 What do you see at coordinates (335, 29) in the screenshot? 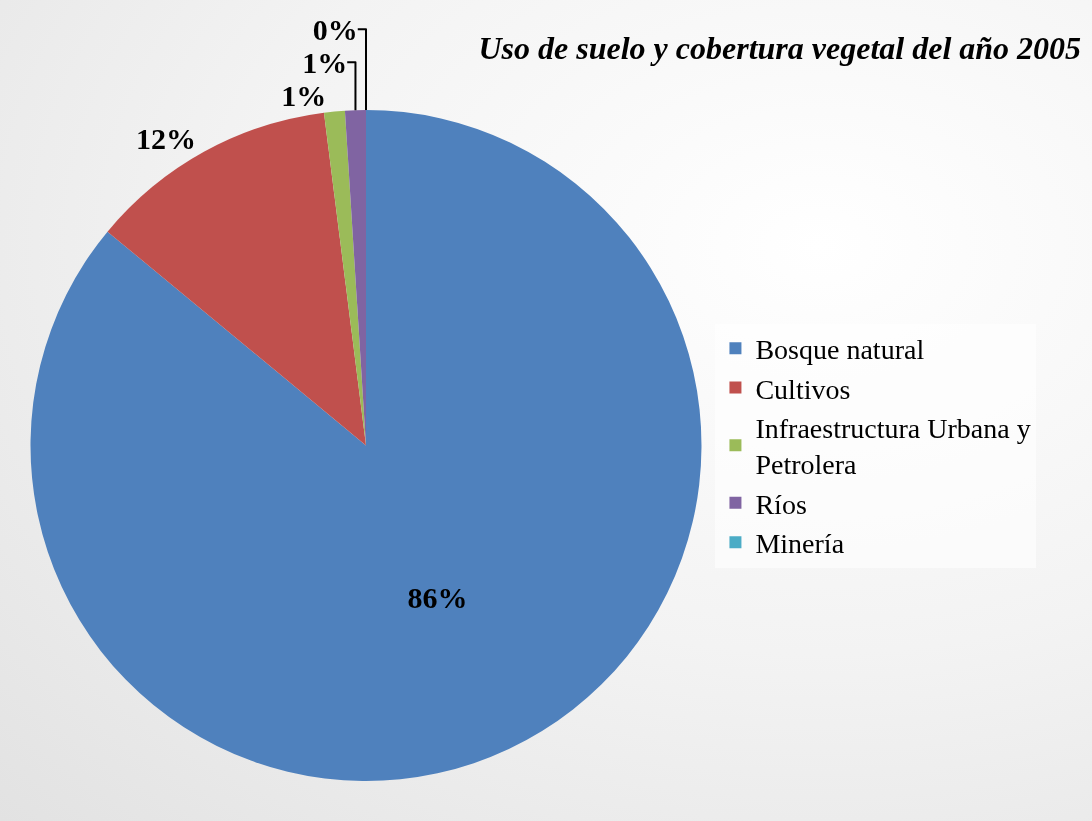
I see `text: 0%` at bounding box center [335, 29].